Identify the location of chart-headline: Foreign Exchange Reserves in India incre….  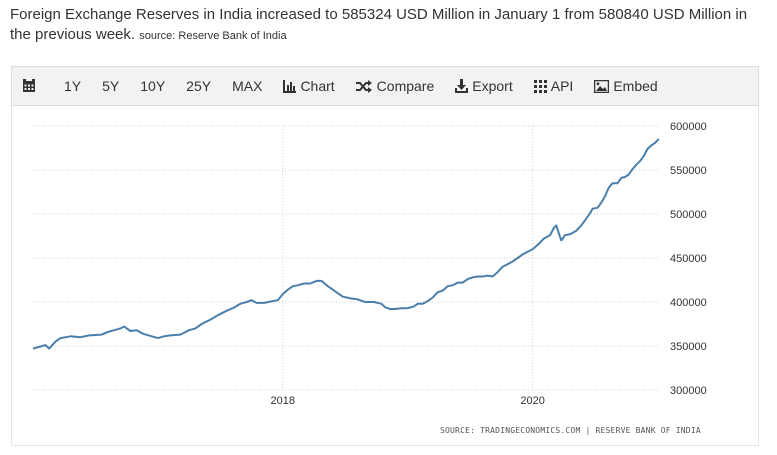
(390, 25).